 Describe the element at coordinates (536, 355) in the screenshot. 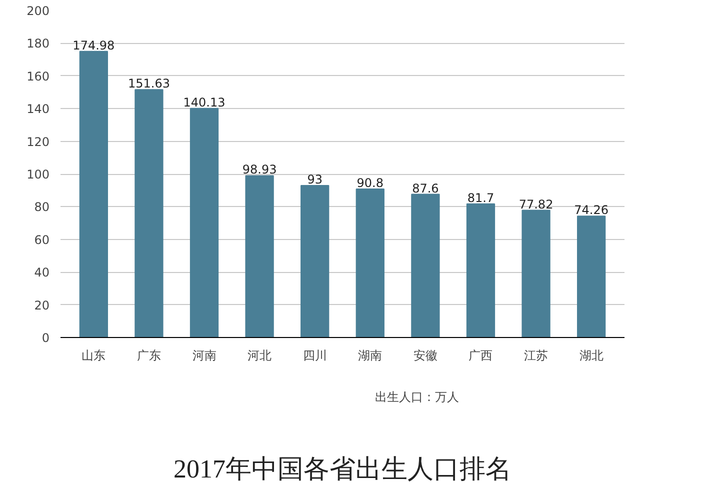

I see `x-tick-label: 江苏` at that location.